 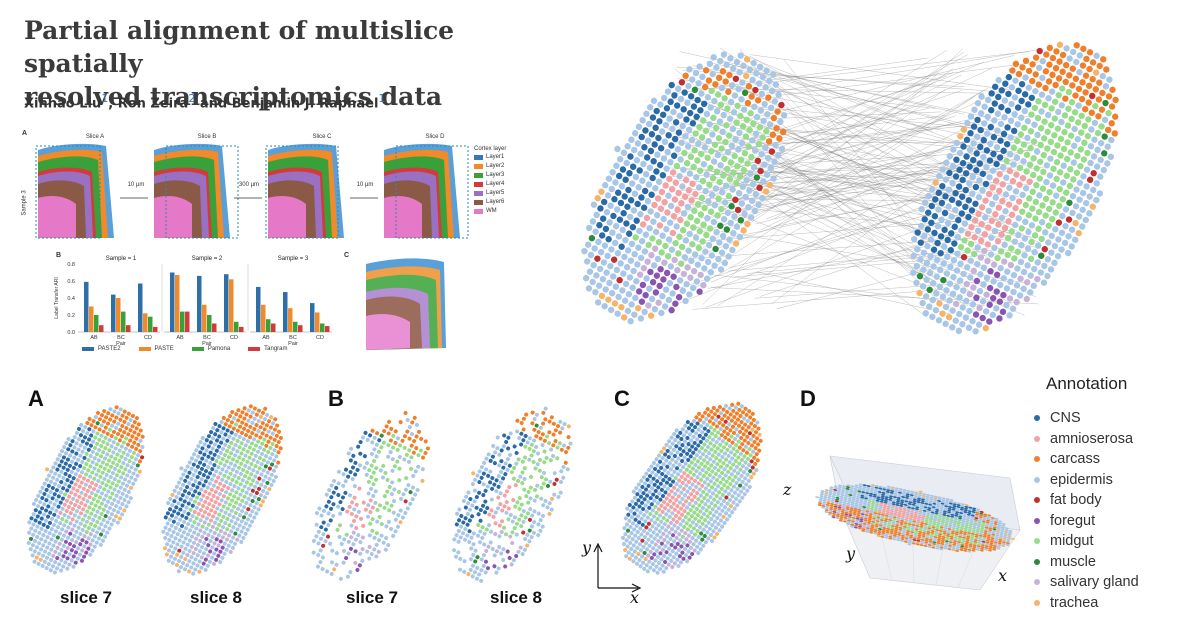 I want to click on alignment-line, so click(x=857, y=144).